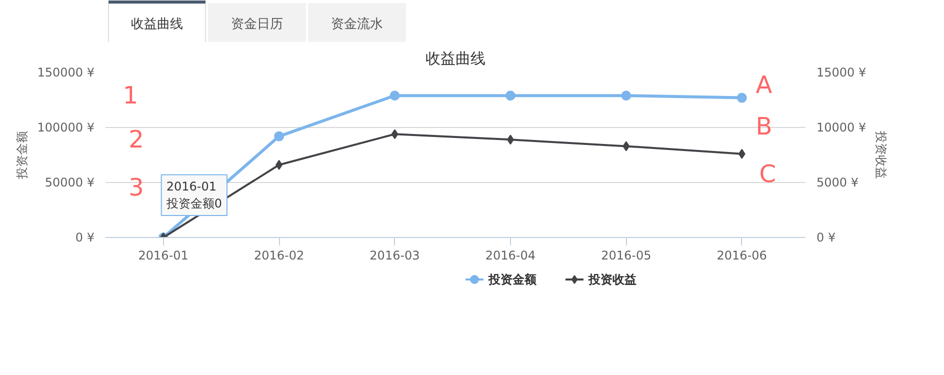  Describe the element at coordinates (513, 279) in the screenshot. I see `legend-label: 投资金额` at that location.